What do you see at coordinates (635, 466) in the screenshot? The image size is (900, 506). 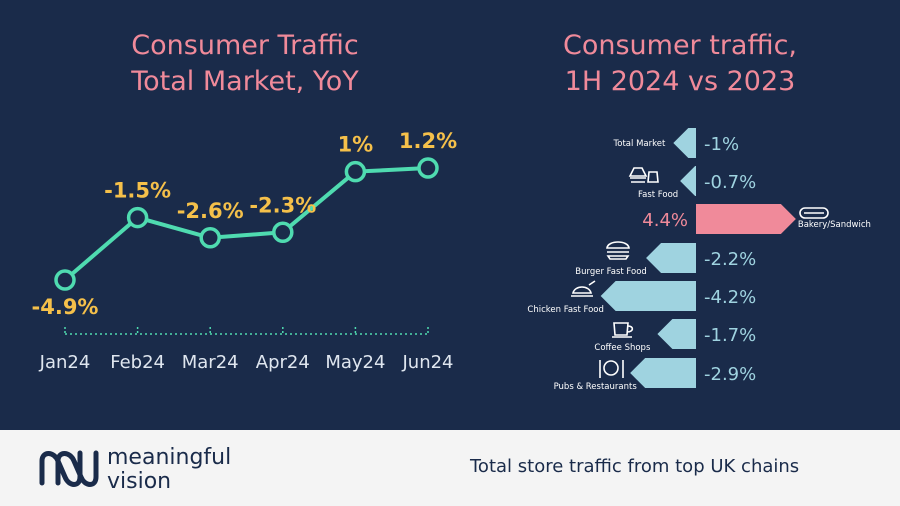 I see `footer-tagline: Total store traffic from top UK chains` at bounding box center [635, 466].